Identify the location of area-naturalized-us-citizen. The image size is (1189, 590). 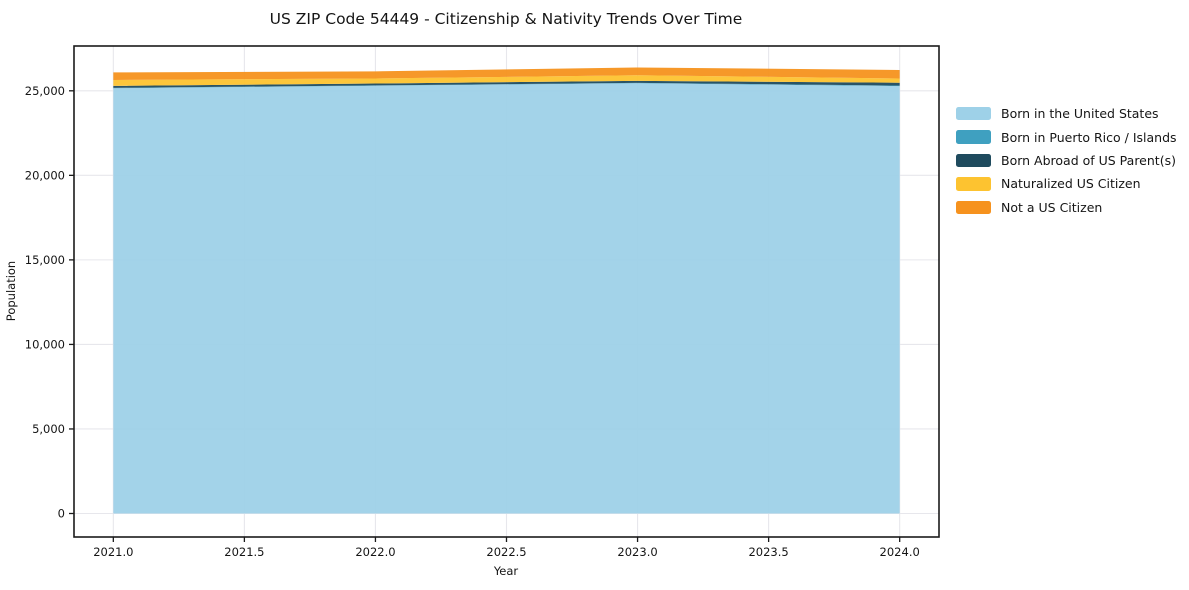
(506, 80).